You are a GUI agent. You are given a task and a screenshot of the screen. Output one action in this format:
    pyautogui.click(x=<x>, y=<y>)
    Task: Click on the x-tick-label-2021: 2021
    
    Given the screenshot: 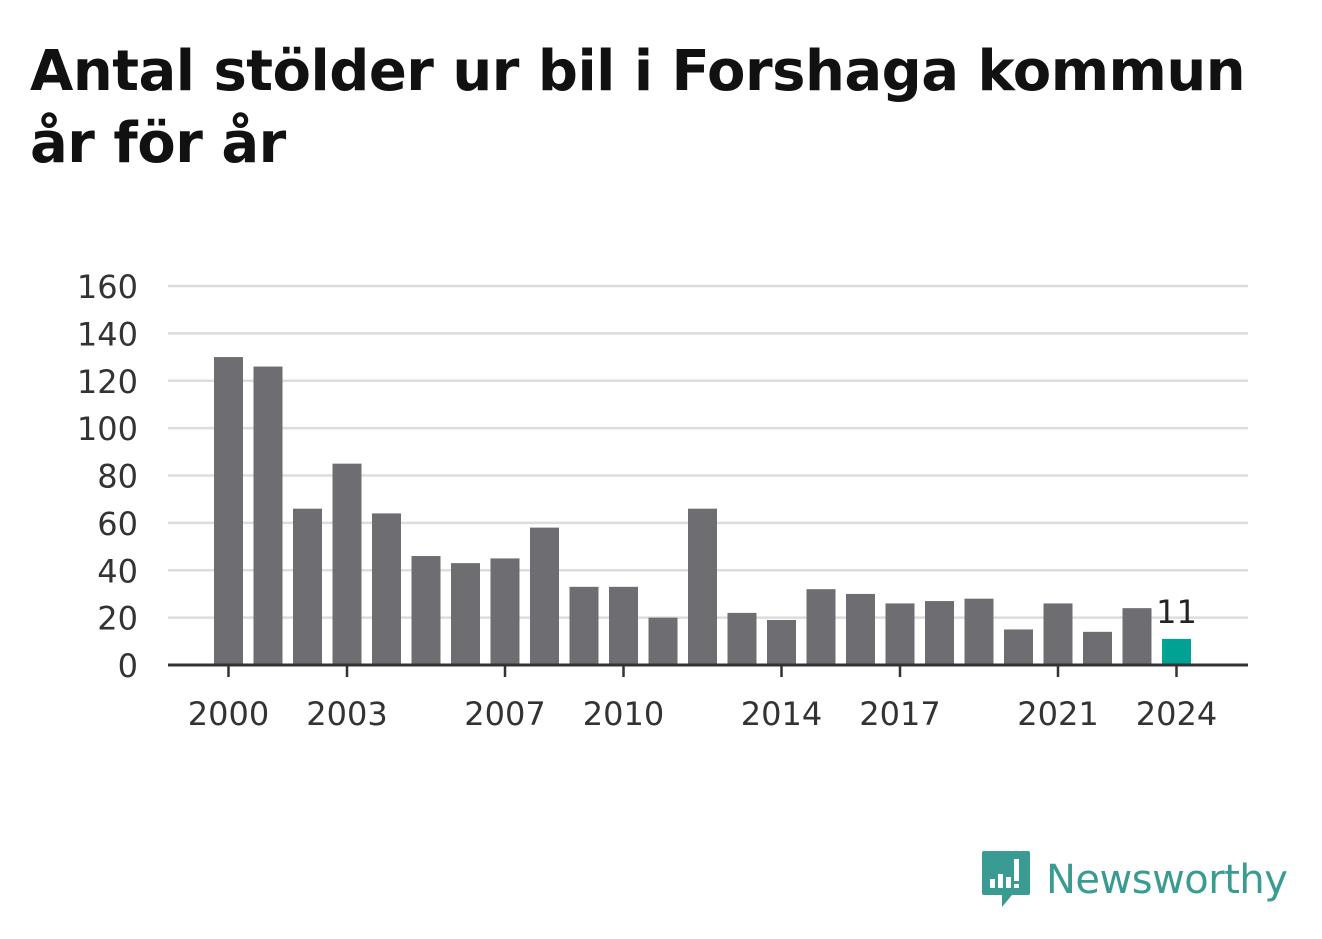 What is the action you would take?
    pyautogui.click(x=1057, y=714)
    